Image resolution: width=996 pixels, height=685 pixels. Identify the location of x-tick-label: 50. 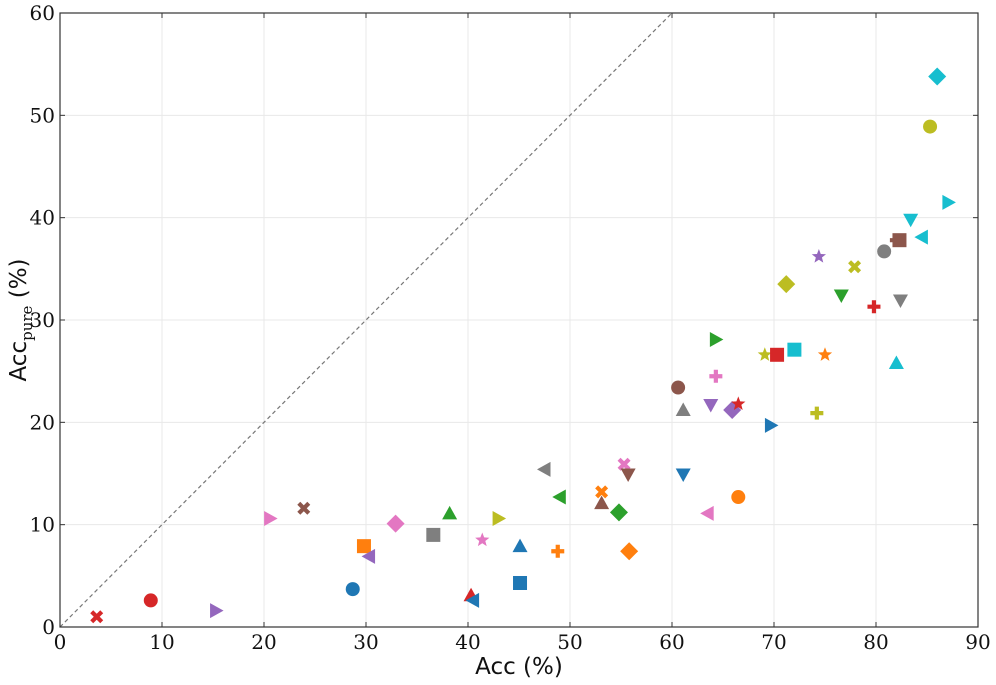
(569, 642).